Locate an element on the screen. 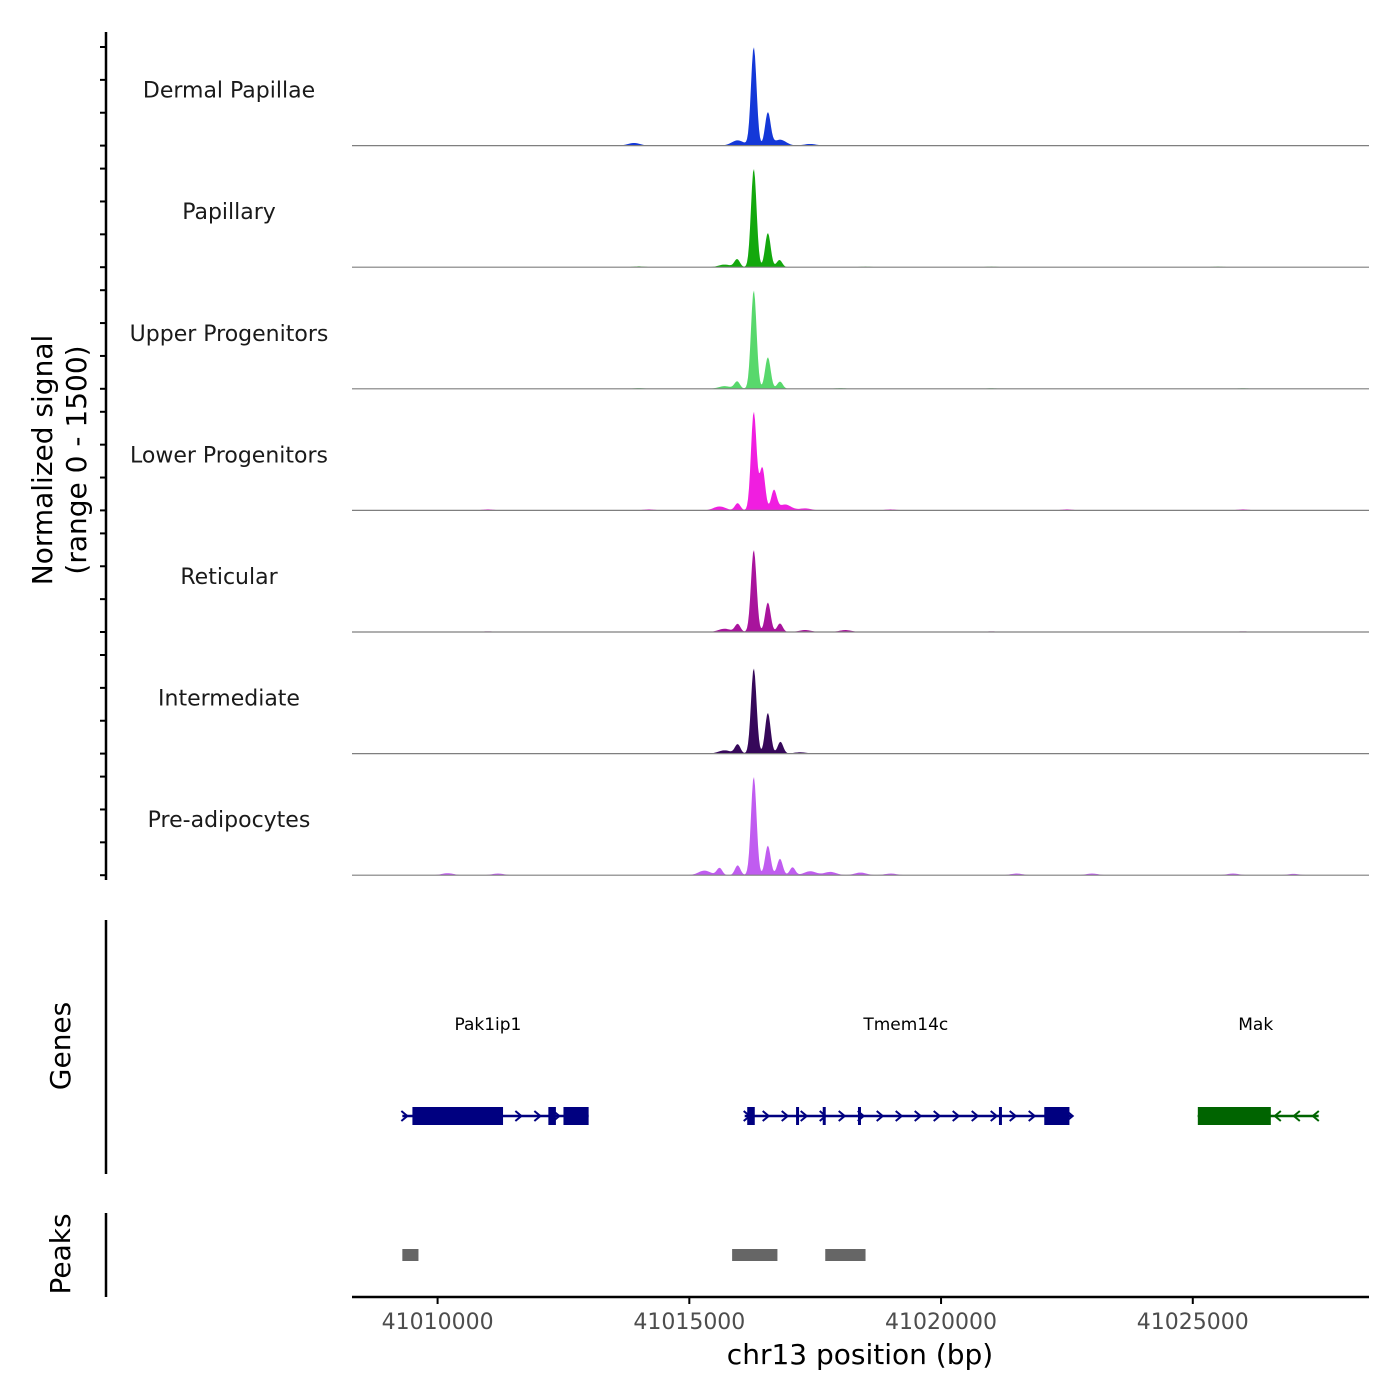  track-label: Intermediate is located at coordinates (229, 699).